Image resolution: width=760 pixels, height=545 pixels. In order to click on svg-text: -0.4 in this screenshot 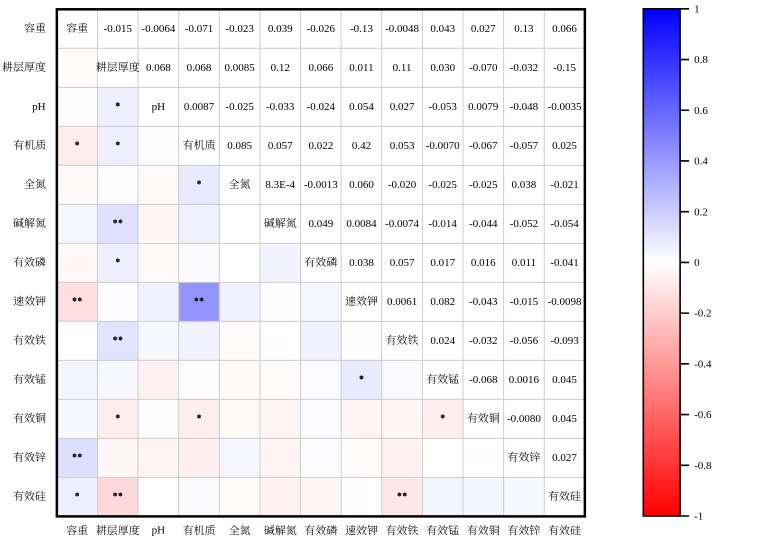, I will do `click(703, 364)`.